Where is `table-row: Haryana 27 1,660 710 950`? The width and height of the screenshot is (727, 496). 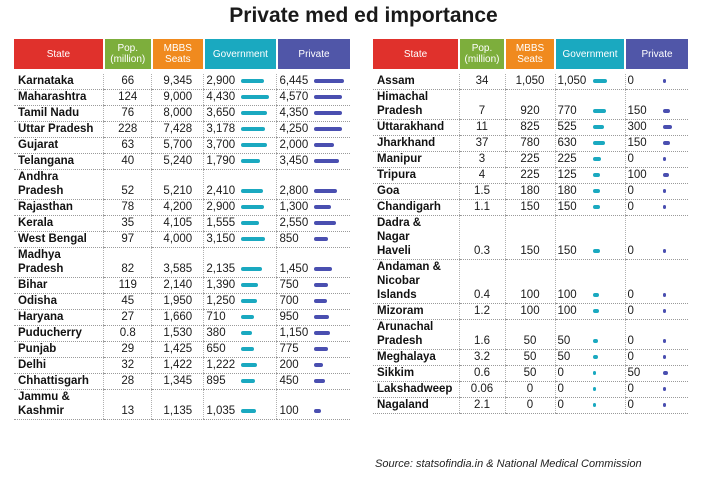
table-row: Haryana 27 1,660 710 950 is located at coordinates (182, 317).